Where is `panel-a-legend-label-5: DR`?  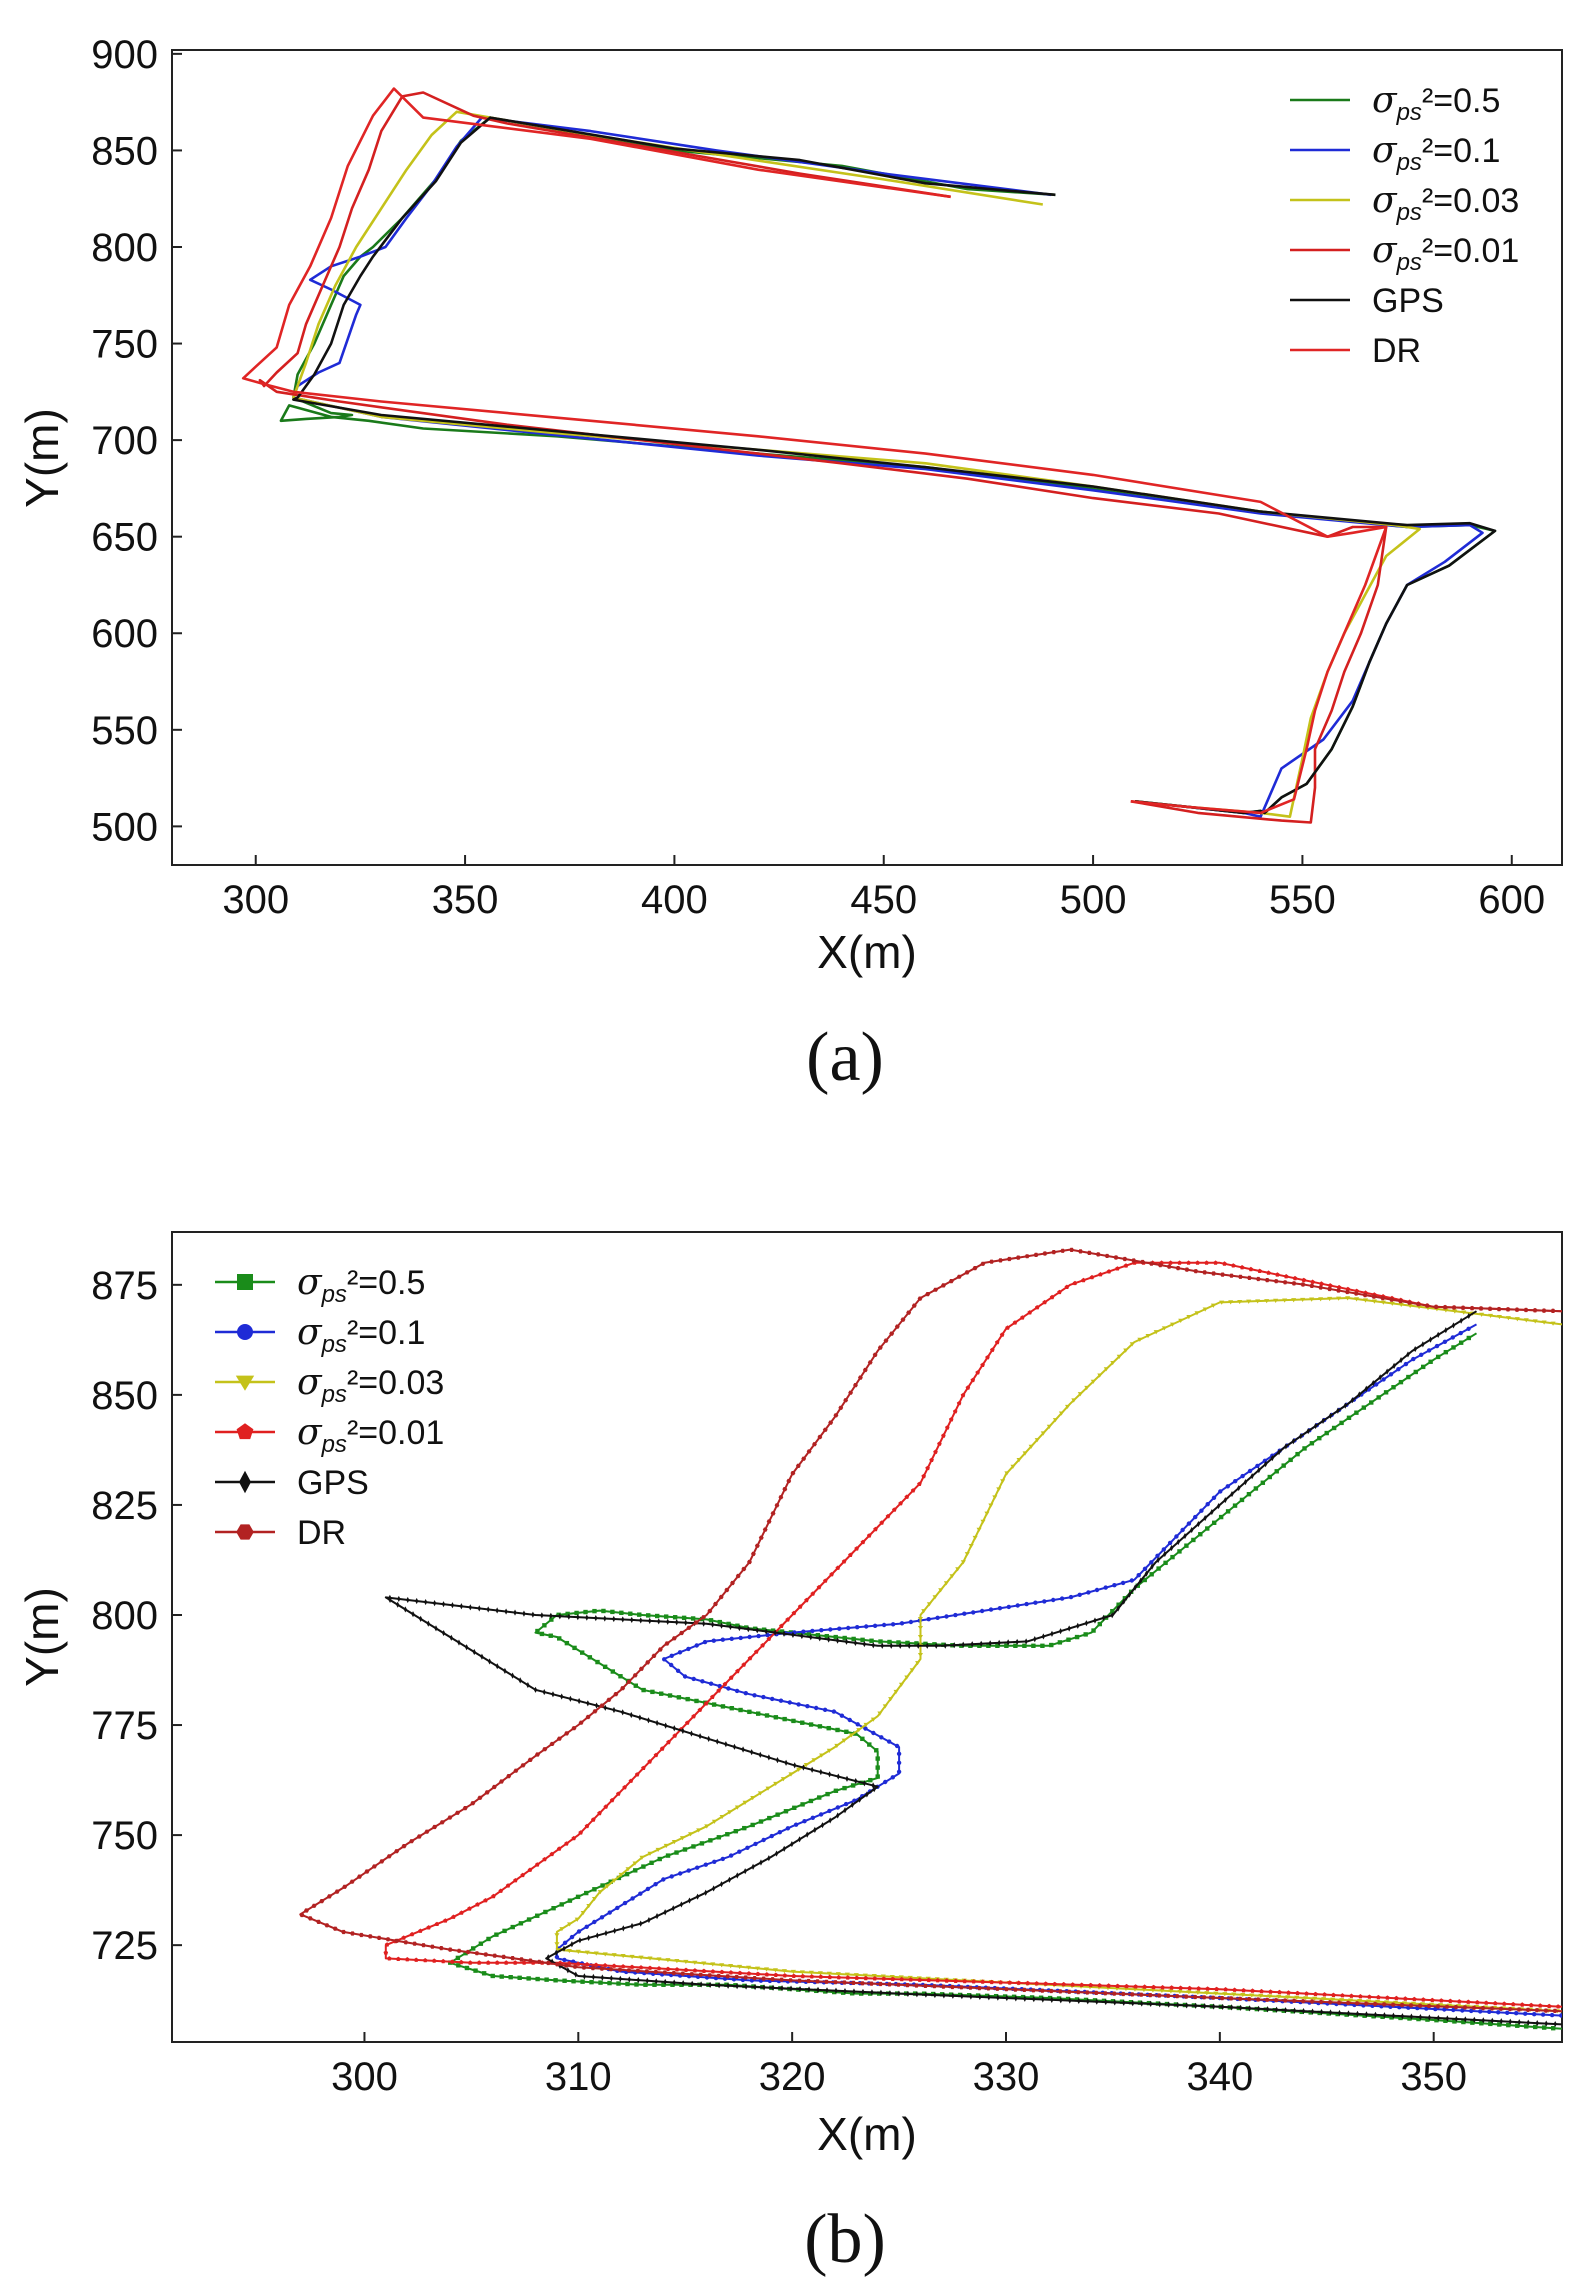
panel-a-legend-label-5: DR is located at coordinates (1396, 351).